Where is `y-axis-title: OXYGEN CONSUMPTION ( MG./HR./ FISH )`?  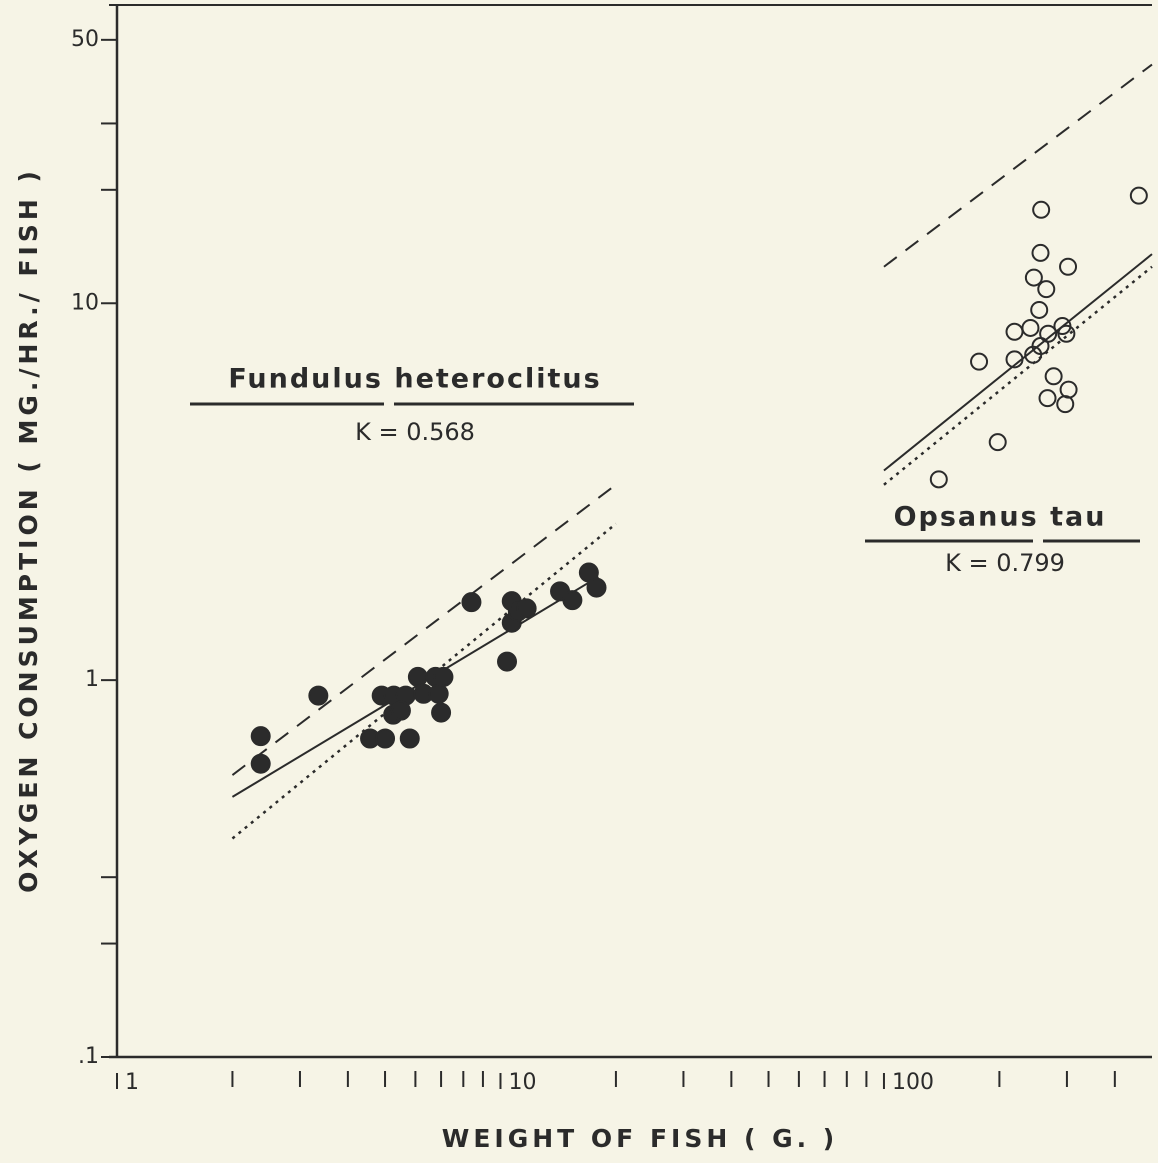 y-axis-title: OXYGEN CONSUMPTION ( MG./HR./ FISH ) is located at coordinates (28, 530).